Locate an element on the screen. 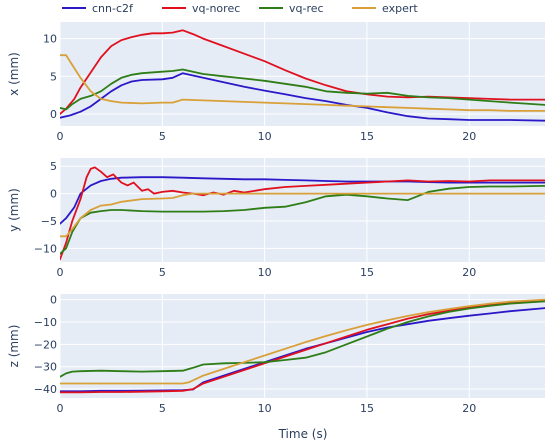 Image resolution: width=550 pixels, height=448 pixels. y-axis-label-y: y (mm) is located at coordinates (14, 210).